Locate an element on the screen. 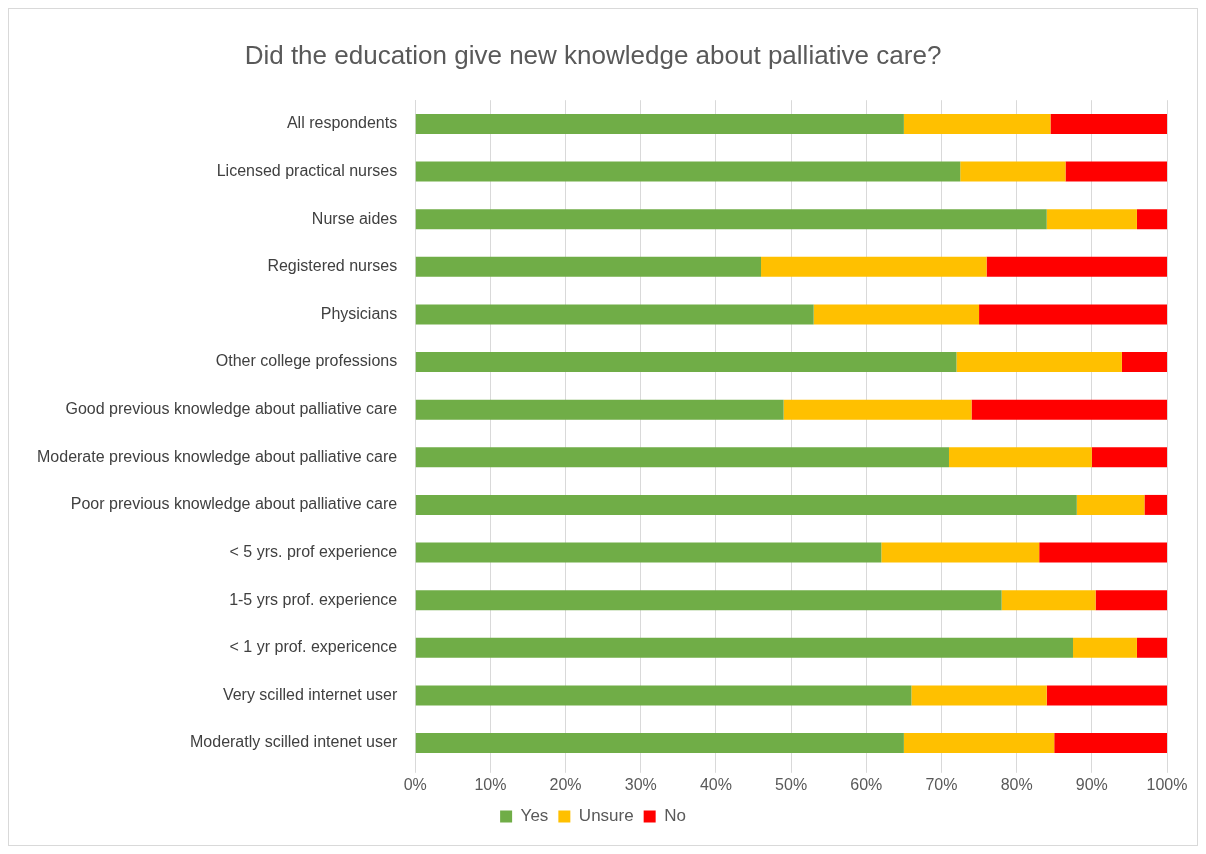 The width and height of the screenshot is (1206, 854). y-tick-label: Moderatly scilled intenet user is located at coordinates (294, 742).